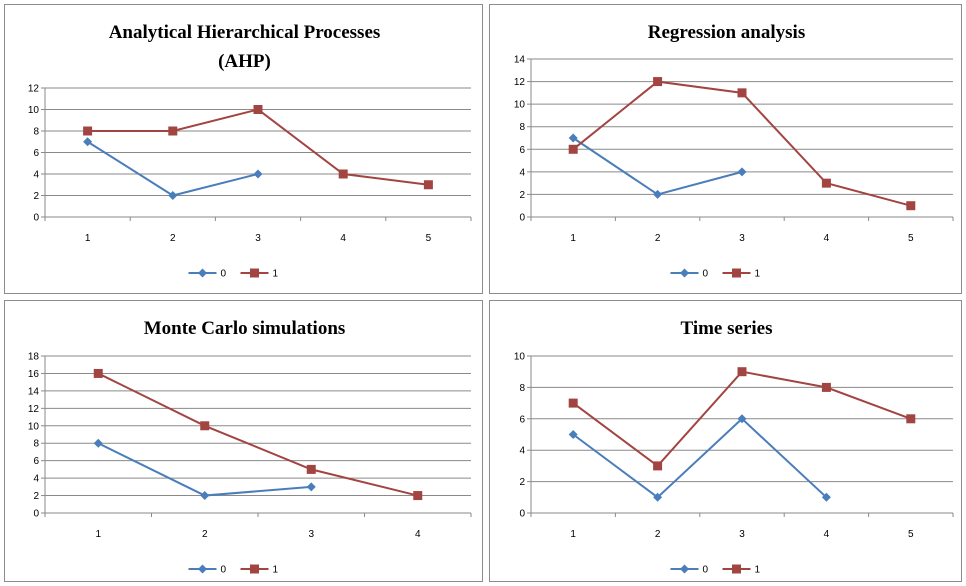  Describe the element at coordinates (245, 328) in the screenshot. I see `chart-title: Monte Carlo simulations` at that location.